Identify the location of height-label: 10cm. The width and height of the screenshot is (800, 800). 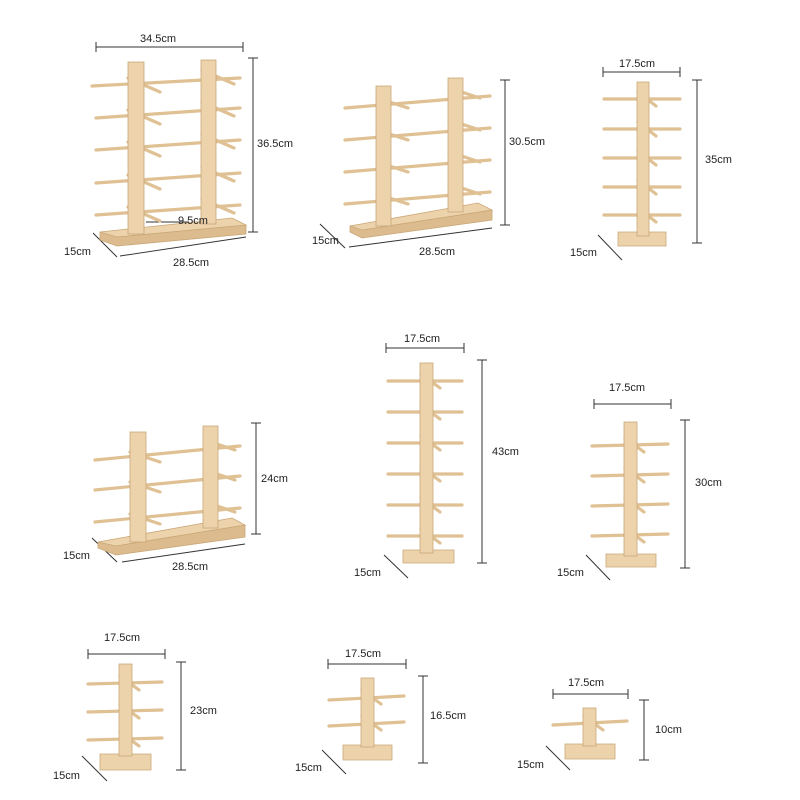
(668, 730).